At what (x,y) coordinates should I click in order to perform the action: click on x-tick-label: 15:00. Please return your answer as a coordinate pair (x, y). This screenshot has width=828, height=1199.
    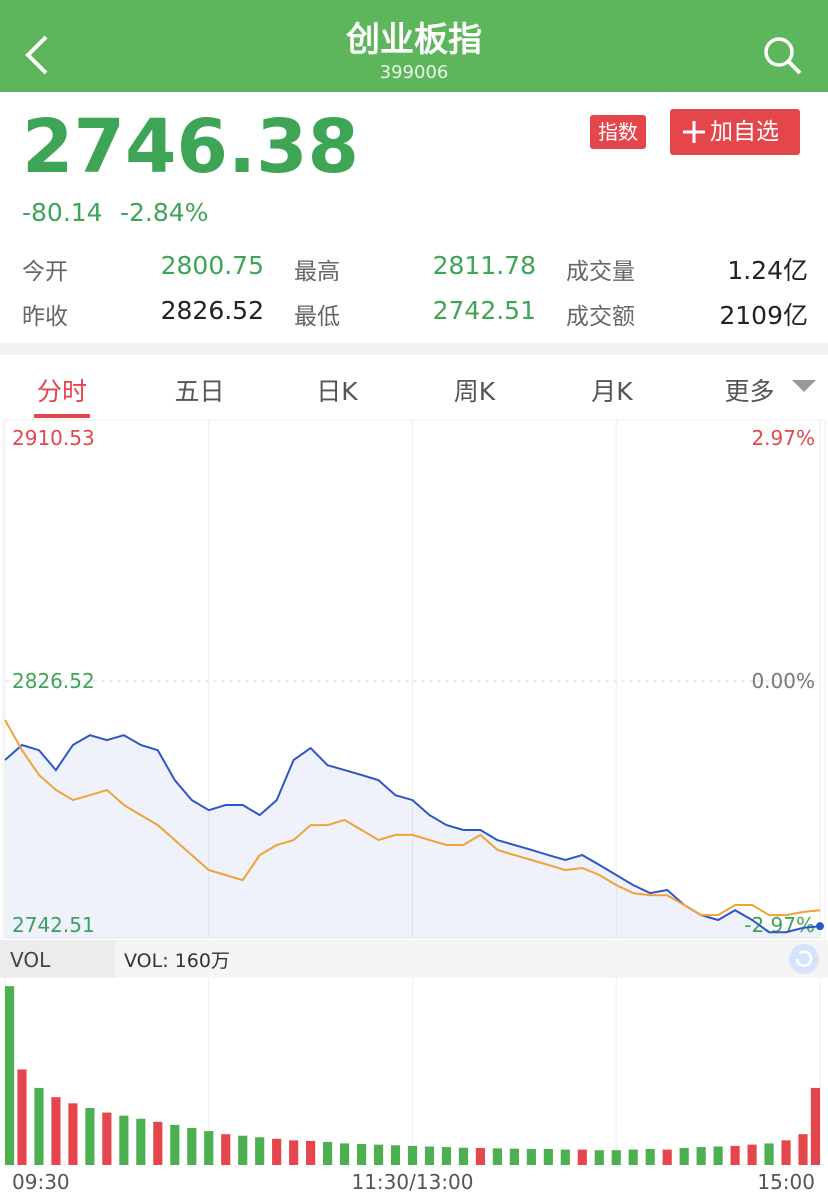
    Looking at the image, I should click on (786, 1182).